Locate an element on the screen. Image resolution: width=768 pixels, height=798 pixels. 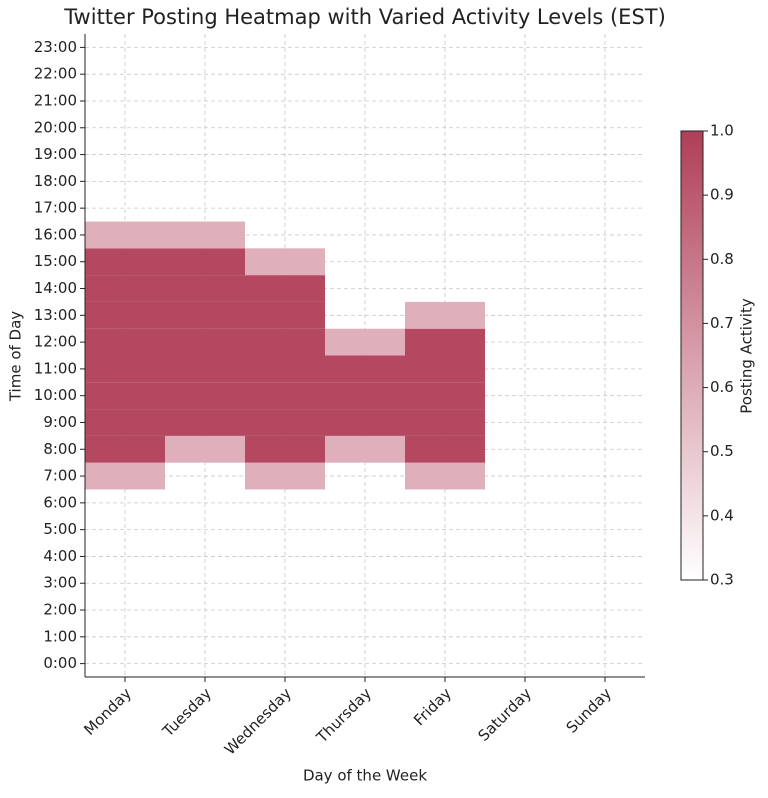
colorbar-label: Posting Activity is located at coordinates (747, 356).